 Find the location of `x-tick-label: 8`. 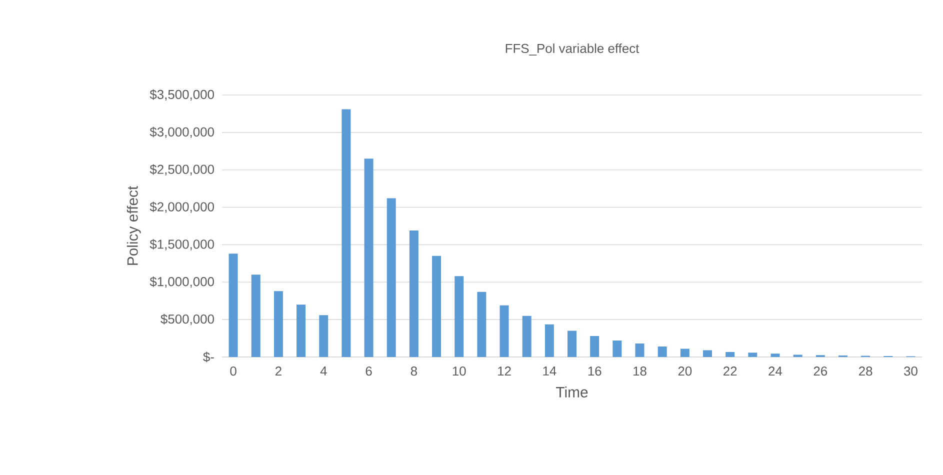

x-tick-label: 8 is located at coordinates (413, 371).